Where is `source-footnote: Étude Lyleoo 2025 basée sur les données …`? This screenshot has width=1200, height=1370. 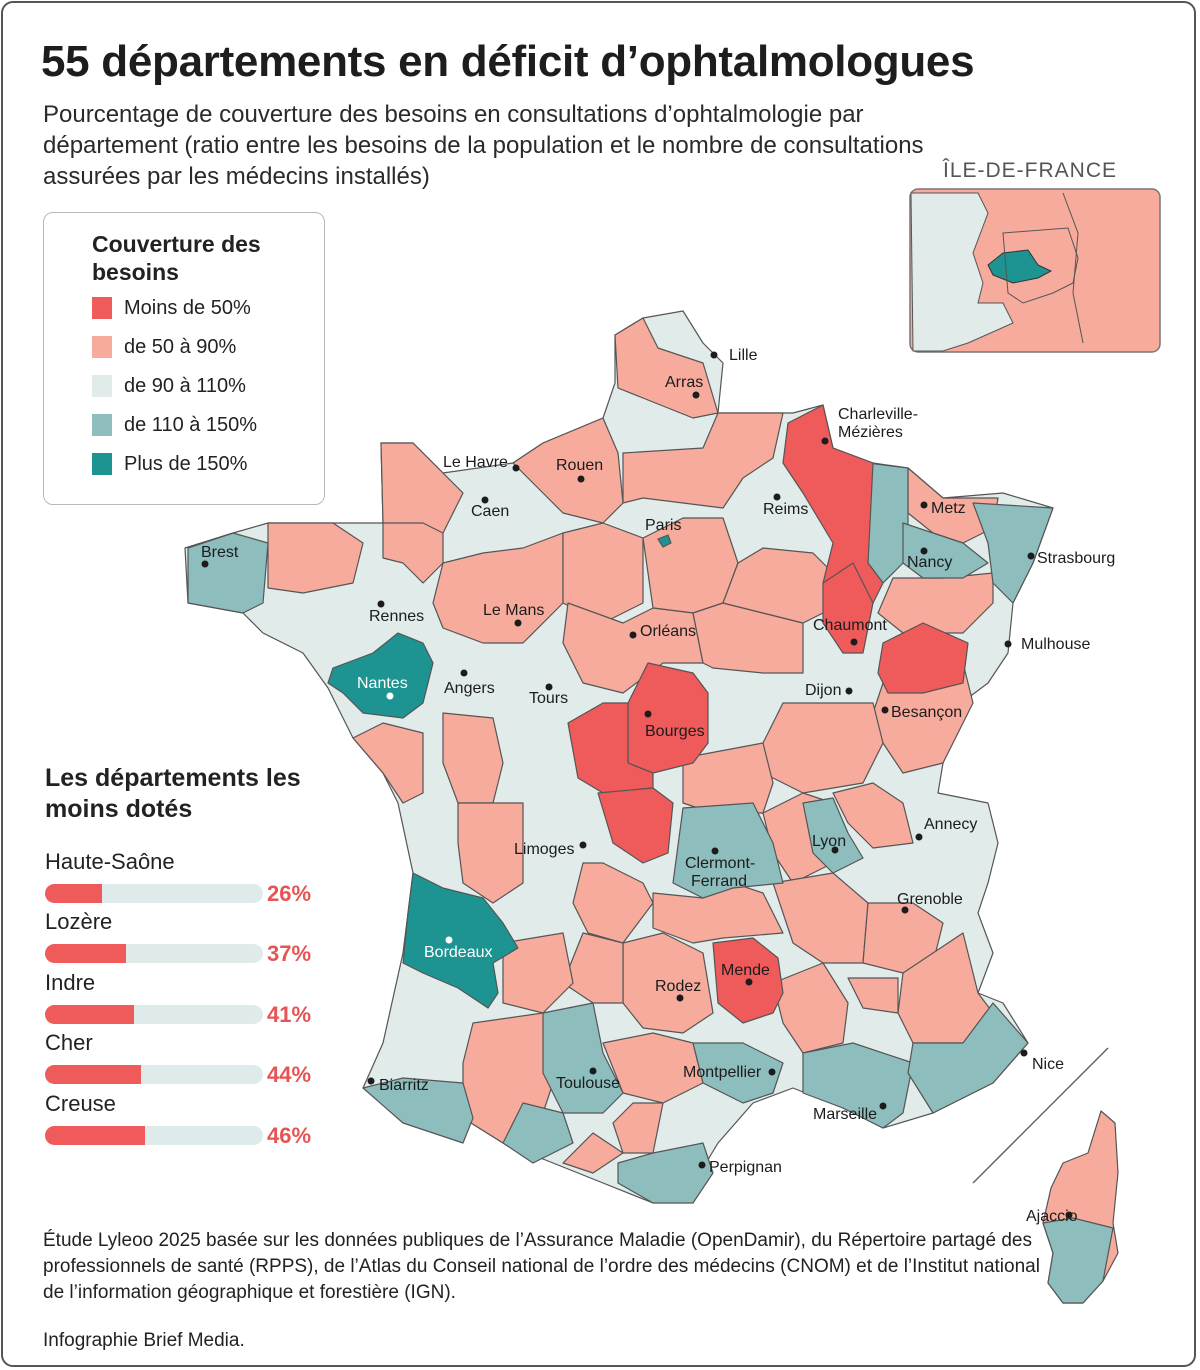 source-footnote: Étude Lyleoo 2025 basée sur les données … is located at coordinates (541, 1266).